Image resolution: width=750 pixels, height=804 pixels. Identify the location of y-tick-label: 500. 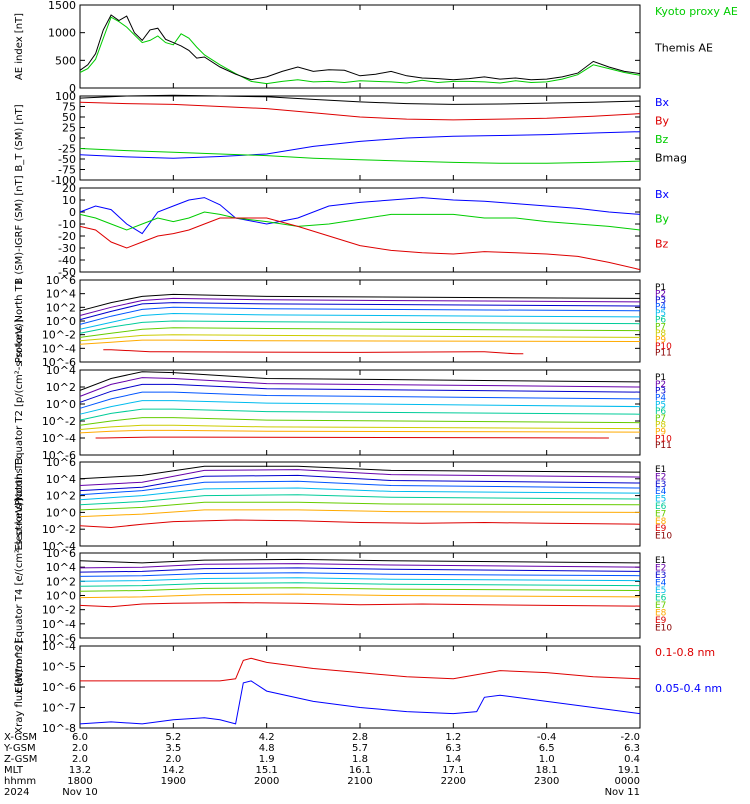
(65, 60).